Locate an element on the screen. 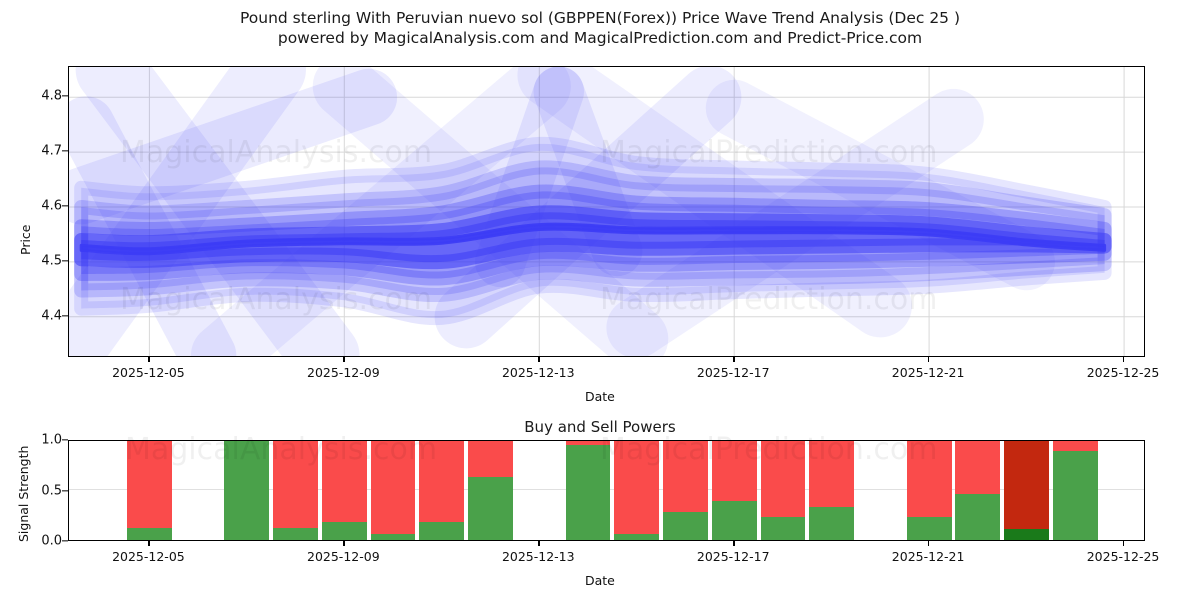 The image size is (1200, 600). signal-x-tick-1: 2025-12-09 is located at coordinates (343, 556).